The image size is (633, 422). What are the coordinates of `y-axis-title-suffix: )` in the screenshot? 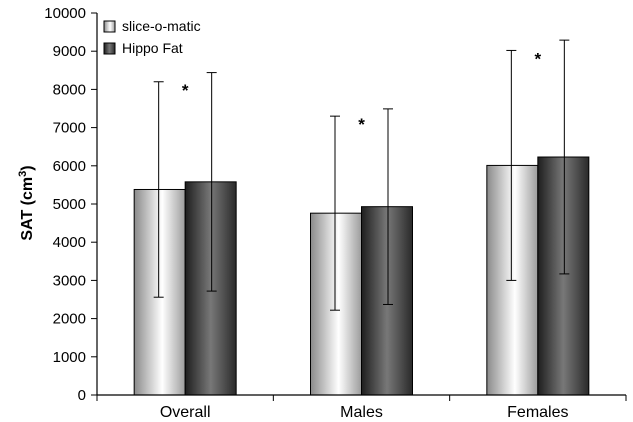 It's located at (27, 167).